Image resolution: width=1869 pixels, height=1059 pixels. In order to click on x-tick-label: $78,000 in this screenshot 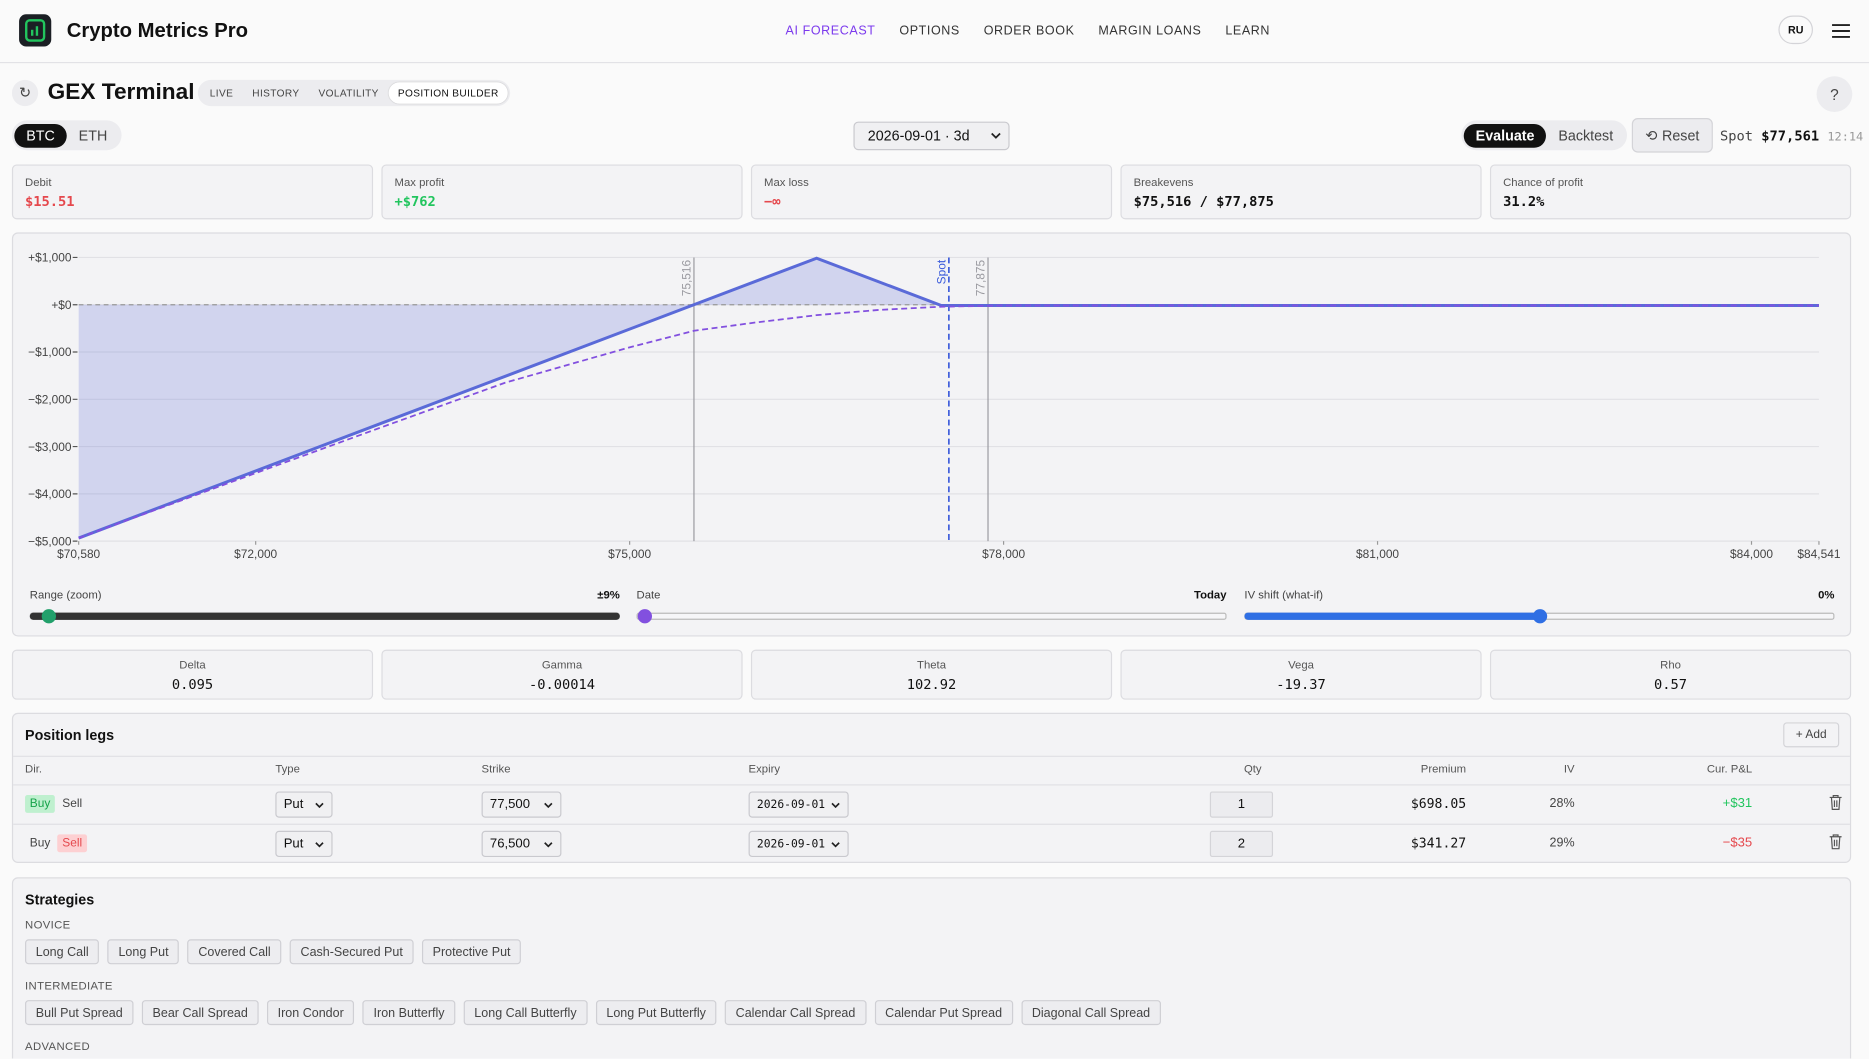, I will do `click(1003, 554)`.